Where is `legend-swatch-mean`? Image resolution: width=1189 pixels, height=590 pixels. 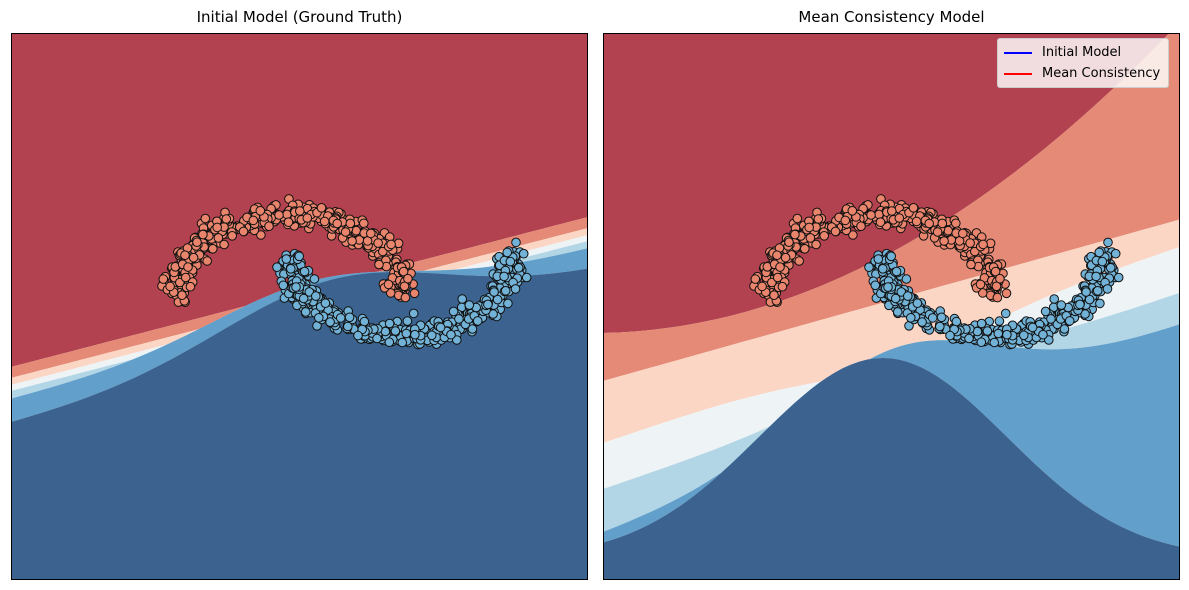 legend-swatch-mean is located at coordinates (1018, 73).